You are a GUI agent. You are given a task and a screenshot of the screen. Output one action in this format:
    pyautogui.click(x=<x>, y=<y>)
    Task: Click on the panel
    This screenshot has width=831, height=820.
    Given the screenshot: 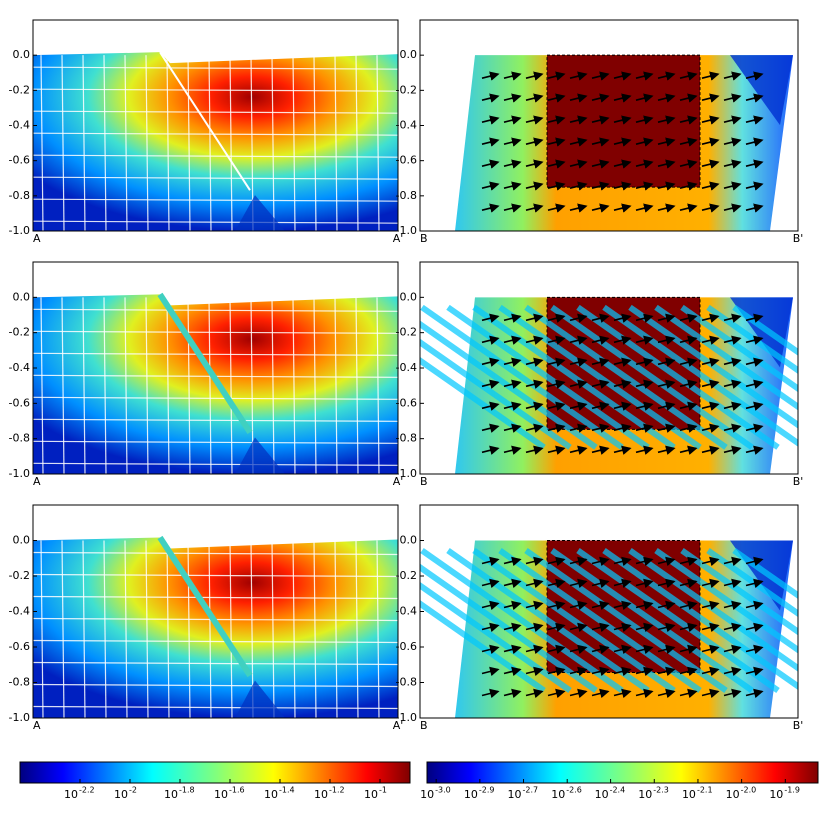 What is the action you would take?
    pyautogui.click(x=215, y=626)
    